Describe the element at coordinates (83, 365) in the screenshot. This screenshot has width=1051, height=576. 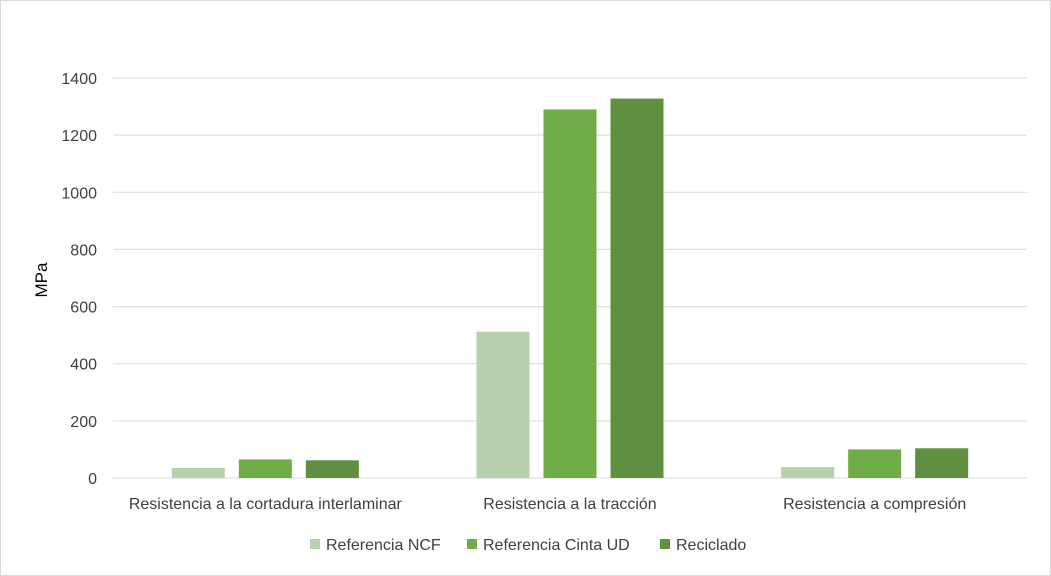
I see `y-tick-label: 400` at that location.